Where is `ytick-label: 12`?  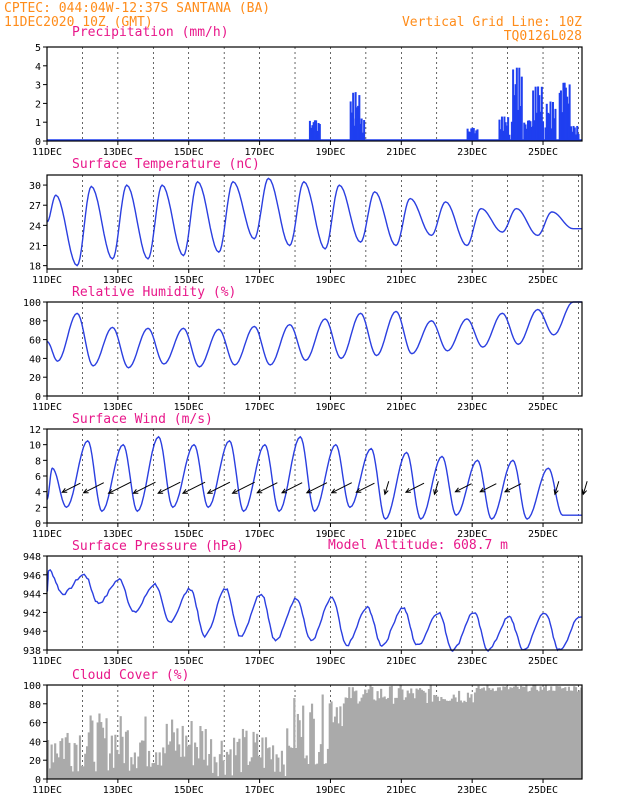 ytick-label: 12 is located at coordinates (35, 430).